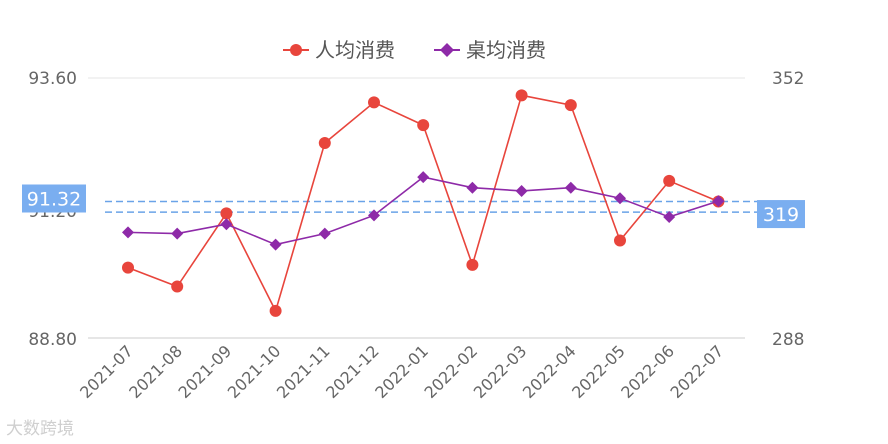 The width and height of the screenshot is (888, 444). Describe the element at coordinates (451, 371) in the screenshot. I see `x-tick-label: 2022-02` at that location.